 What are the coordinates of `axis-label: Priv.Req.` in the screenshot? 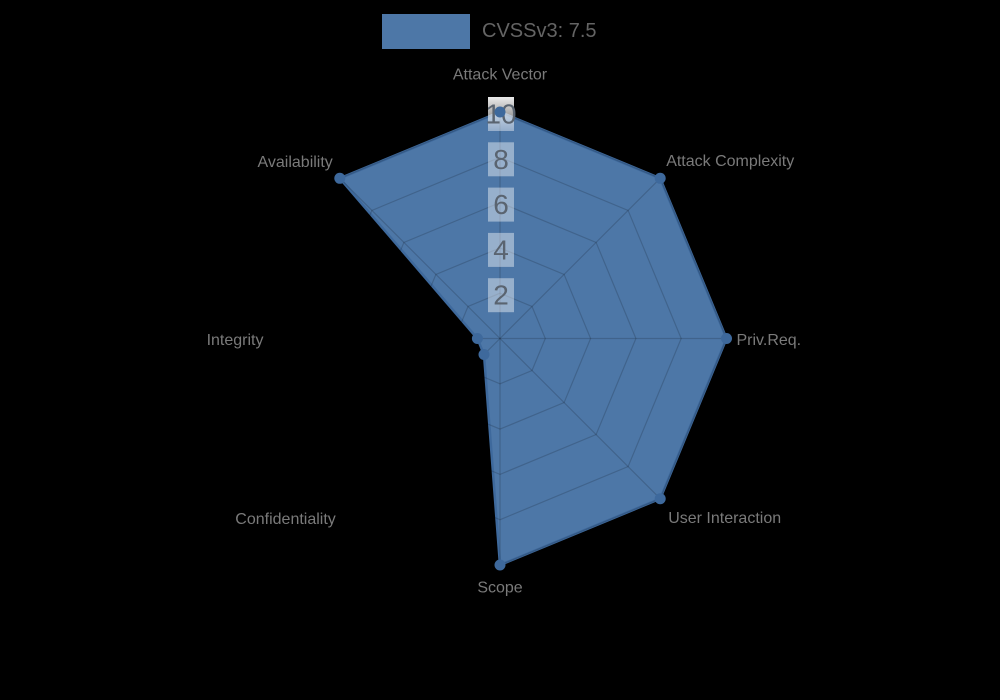 It's located at (769, 340).